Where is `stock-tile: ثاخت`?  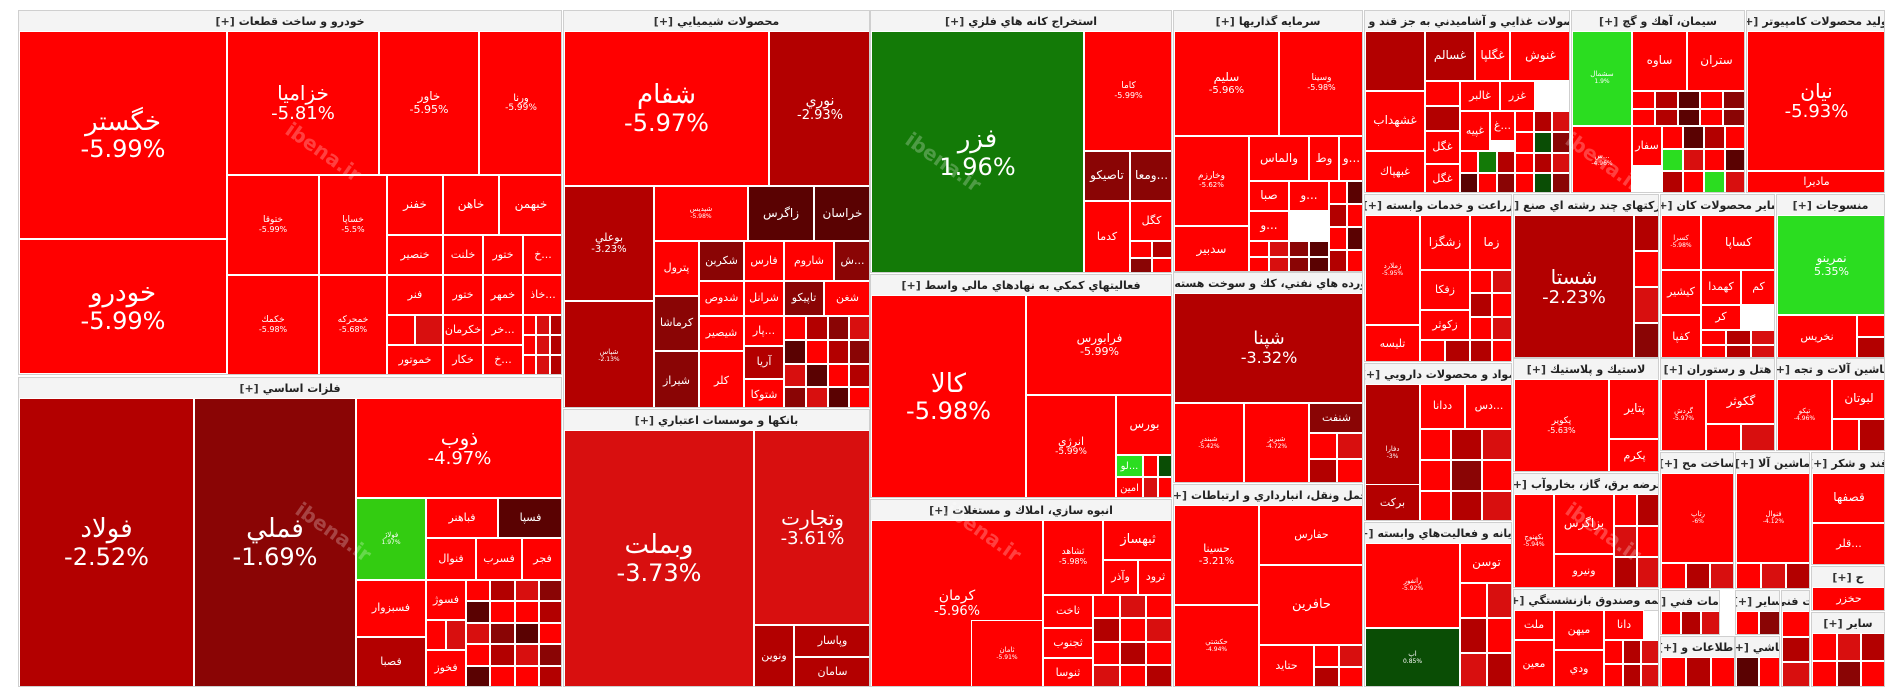
stock-tile: ثاخت is located at coordinates (1068, 611).